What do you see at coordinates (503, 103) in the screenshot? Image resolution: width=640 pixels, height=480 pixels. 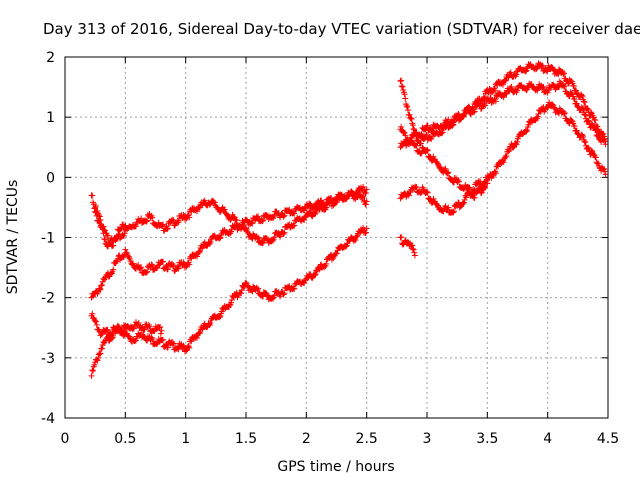 I see `series-track-f` at bounding box center [503, 103].